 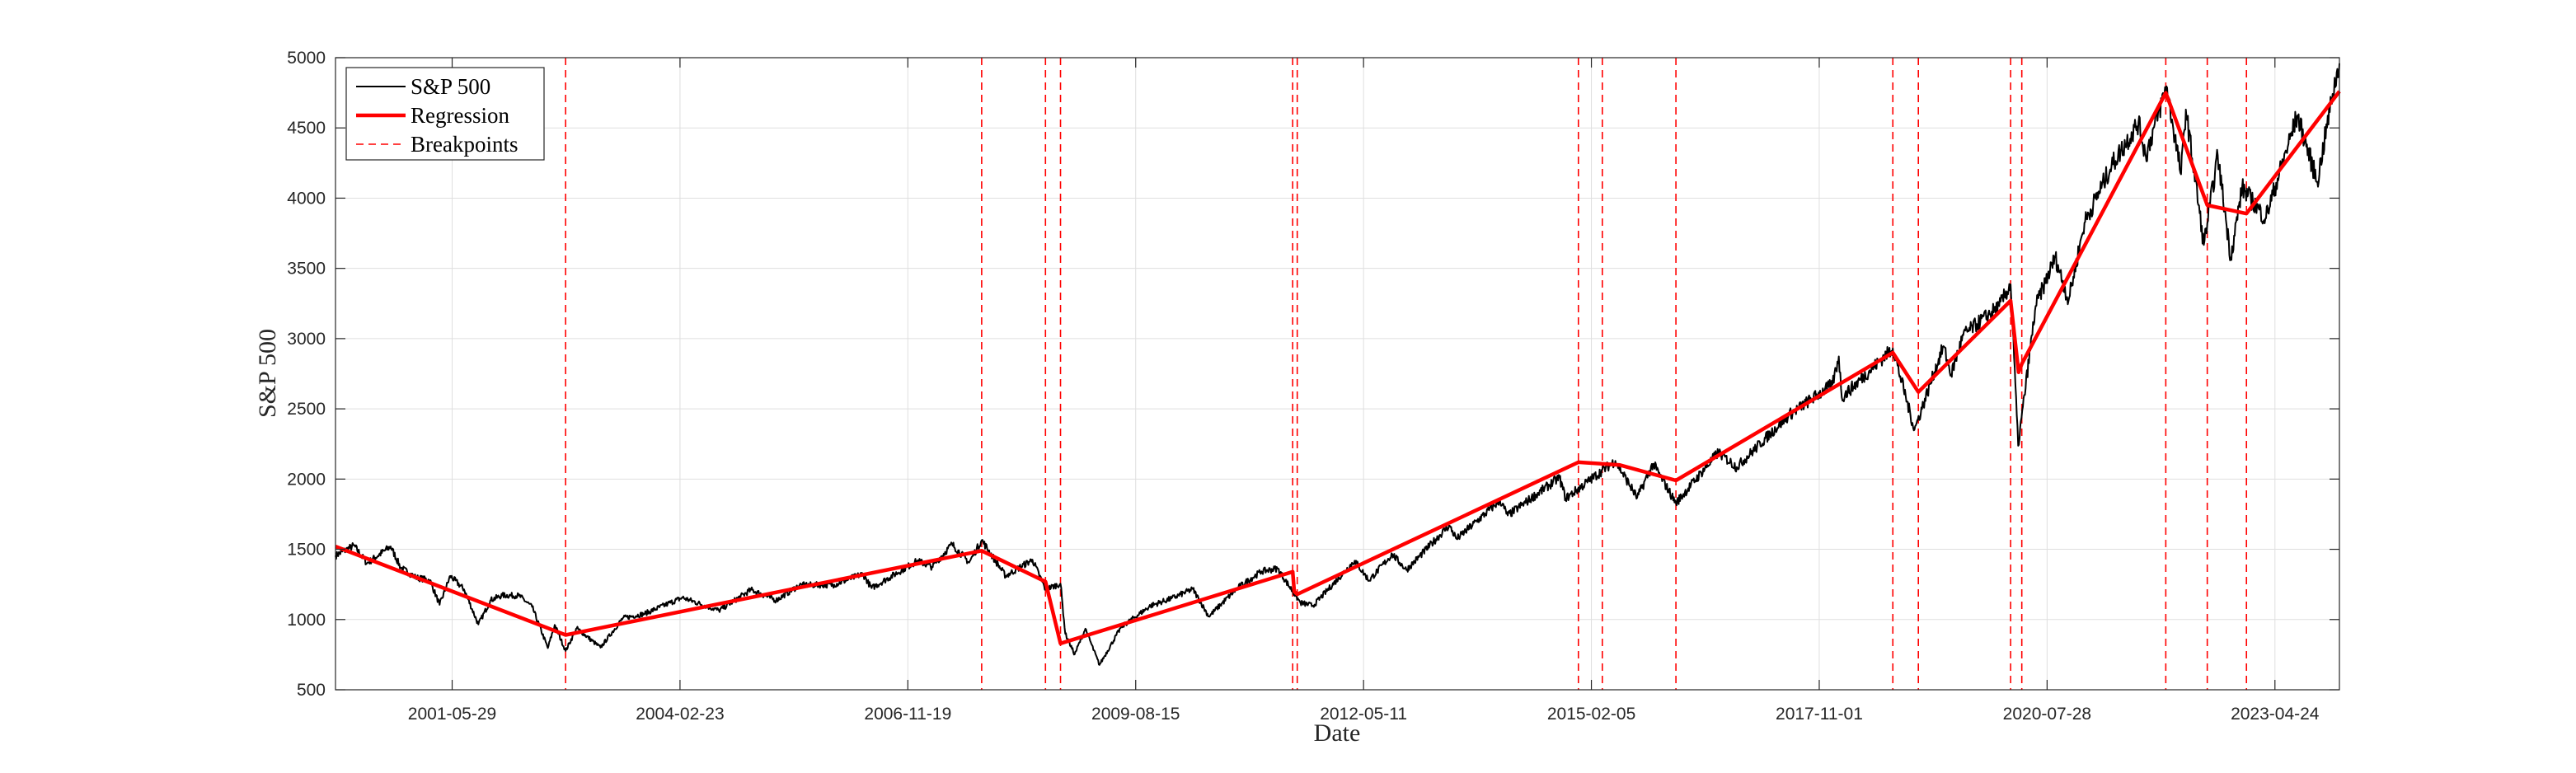 What do you see at coordinates (307, 620) in the screenshot?
I see `y-tick-label: 1000` at bounding box center [307, 620].